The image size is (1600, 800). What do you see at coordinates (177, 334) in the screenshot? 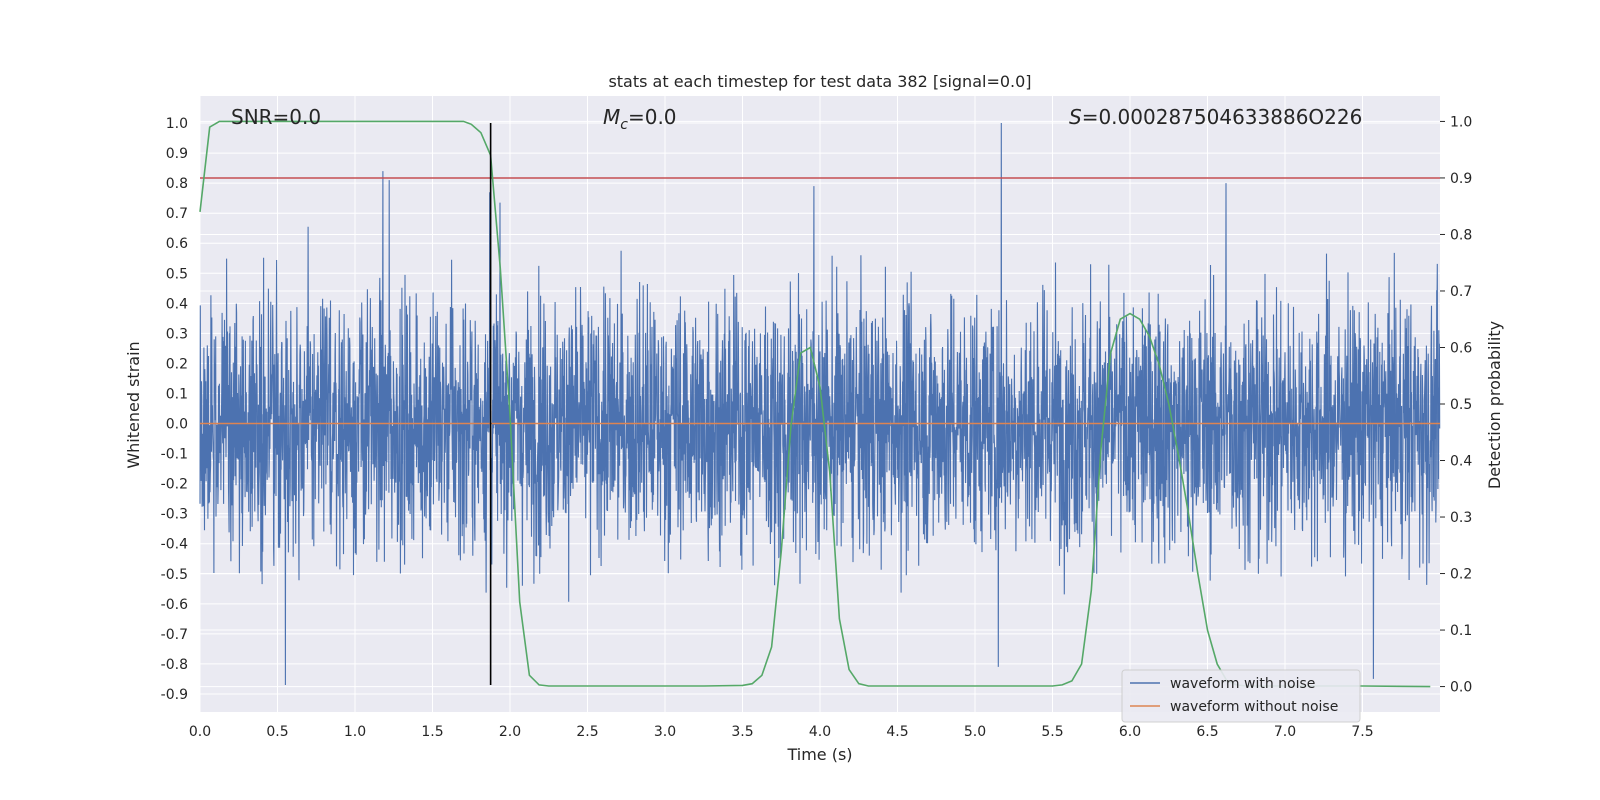
I see `y-left-tick-label: 0.3` at bounding box center [177, 334].